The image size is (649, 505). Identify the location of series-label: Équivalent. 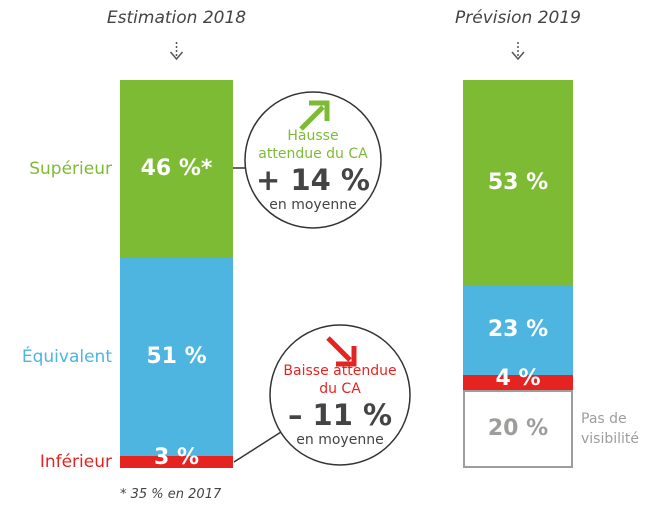
(66, 357).